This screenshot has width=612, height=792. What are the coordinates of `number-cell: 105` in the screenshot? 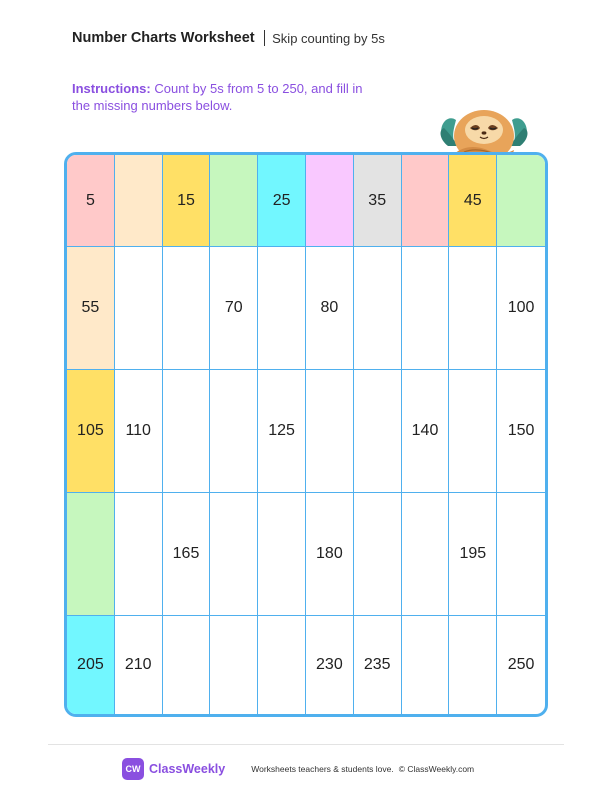 It's located at (91, 431).